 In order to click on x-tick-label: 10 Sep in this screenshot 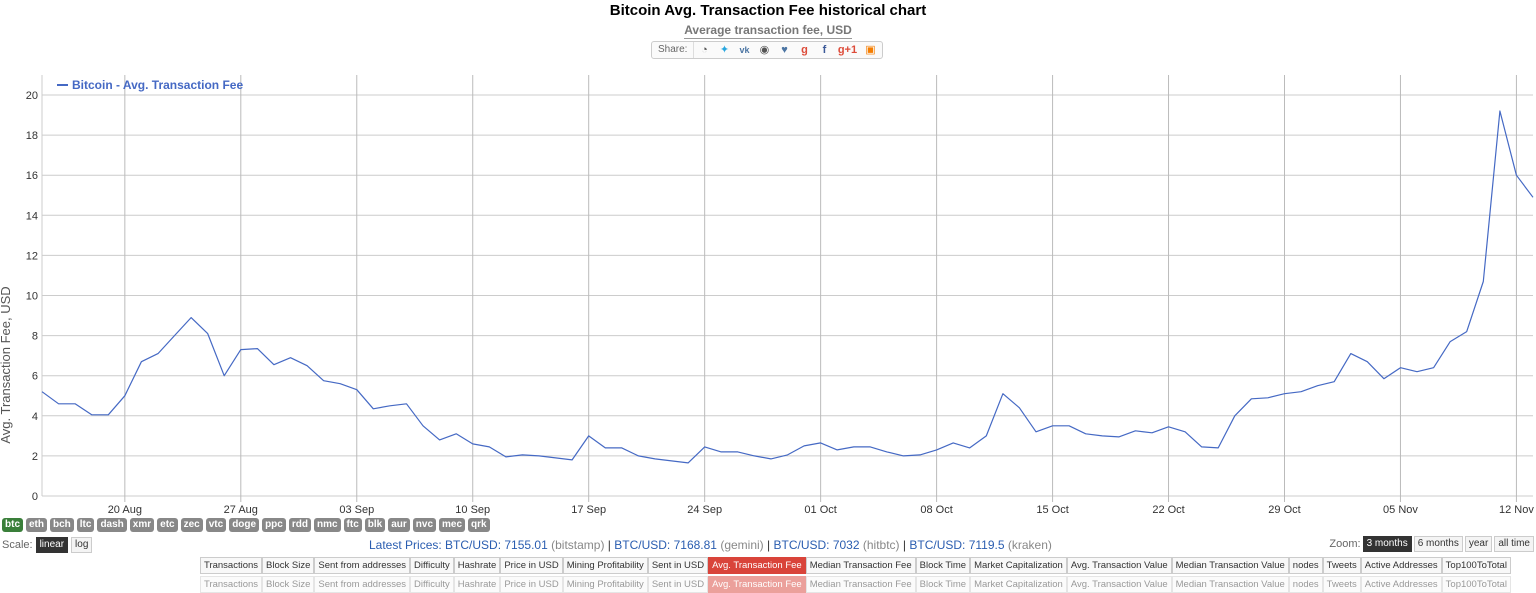, I will do `click(472, 510)`.